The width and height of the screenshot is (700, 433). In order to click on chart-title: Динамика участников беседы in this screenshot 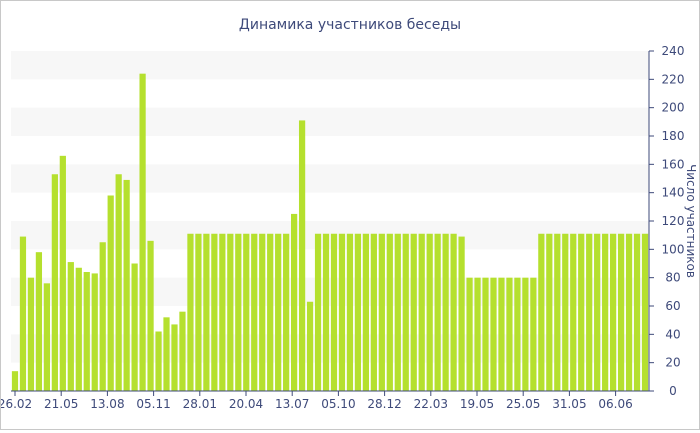, I will do `click(350, 25)`.